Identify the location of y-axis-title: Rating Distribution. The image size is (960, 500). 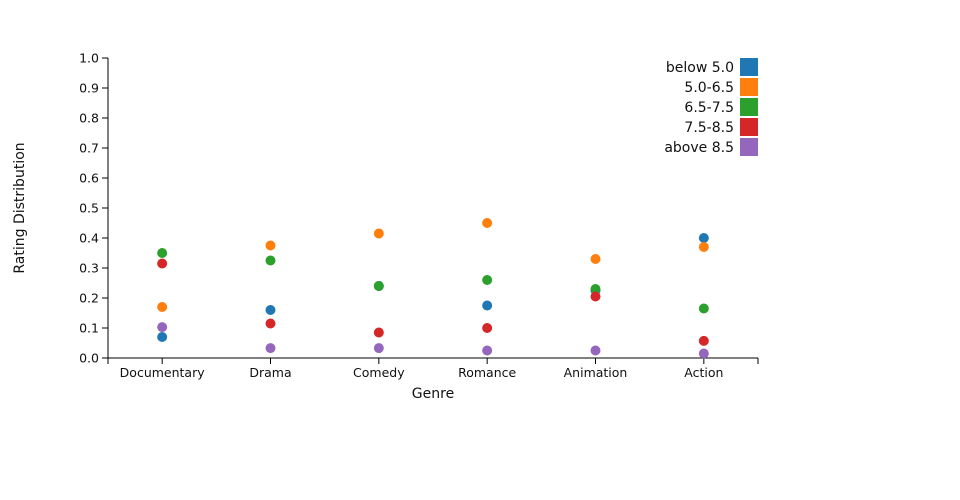
(20, 207).